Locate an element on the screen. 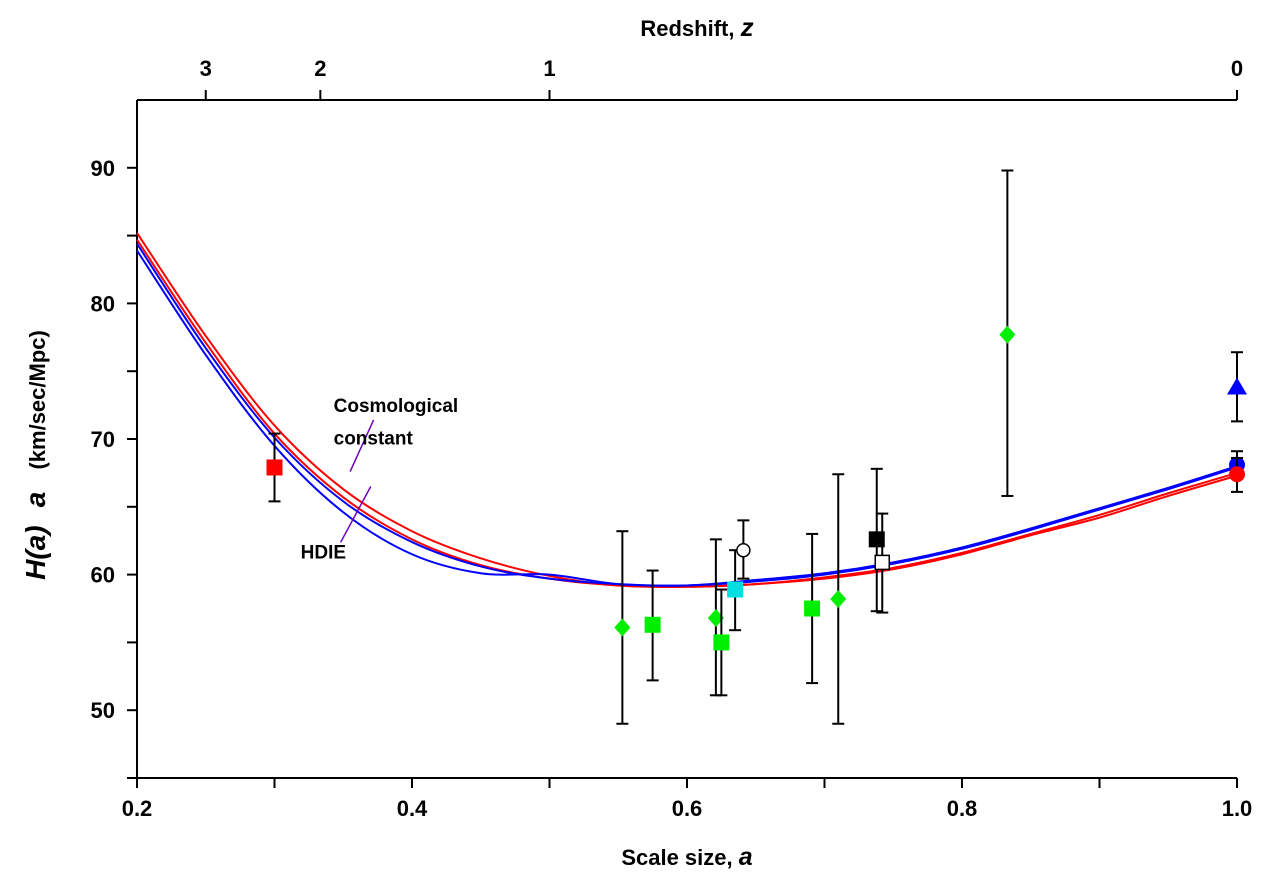 The width and height of the screenshot is (1276, 877). x-axis-ticks: 0.2 0.4 0.6 0.8 1.0 is located at coordinates (687, 799).